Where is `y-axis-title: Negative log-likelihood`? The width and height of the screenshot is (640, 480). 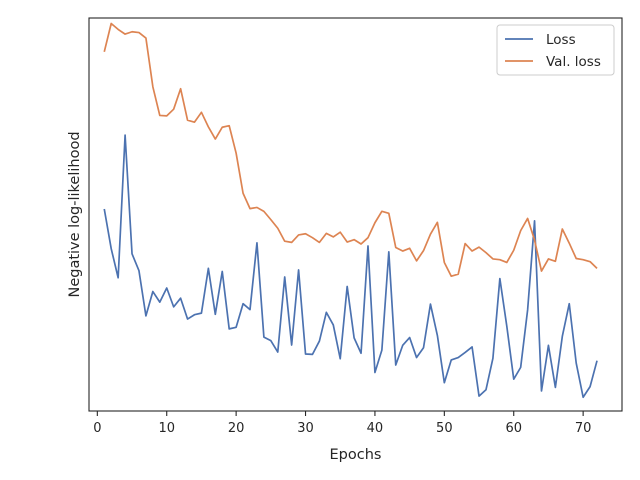 y-axis-title: Negative log-likelihood is located at coordinates (75, 214).